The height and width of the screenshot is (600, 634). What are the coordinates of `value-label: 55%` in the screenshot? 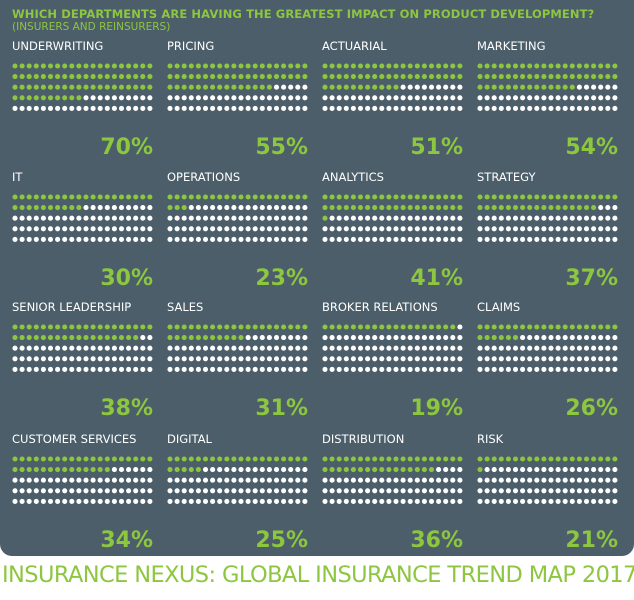 It's located at (281, 147).